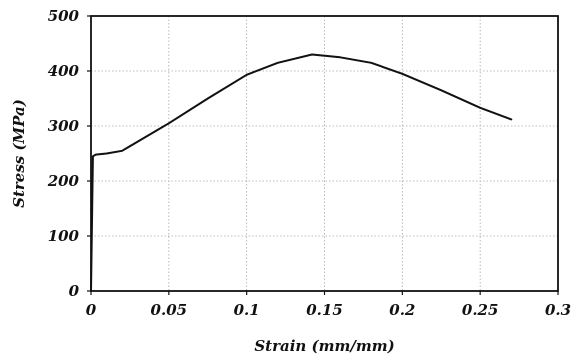  Describe the element at coordinates (324, 310) in the screenshot. I see `x-tick-label: 0.15` at that location.